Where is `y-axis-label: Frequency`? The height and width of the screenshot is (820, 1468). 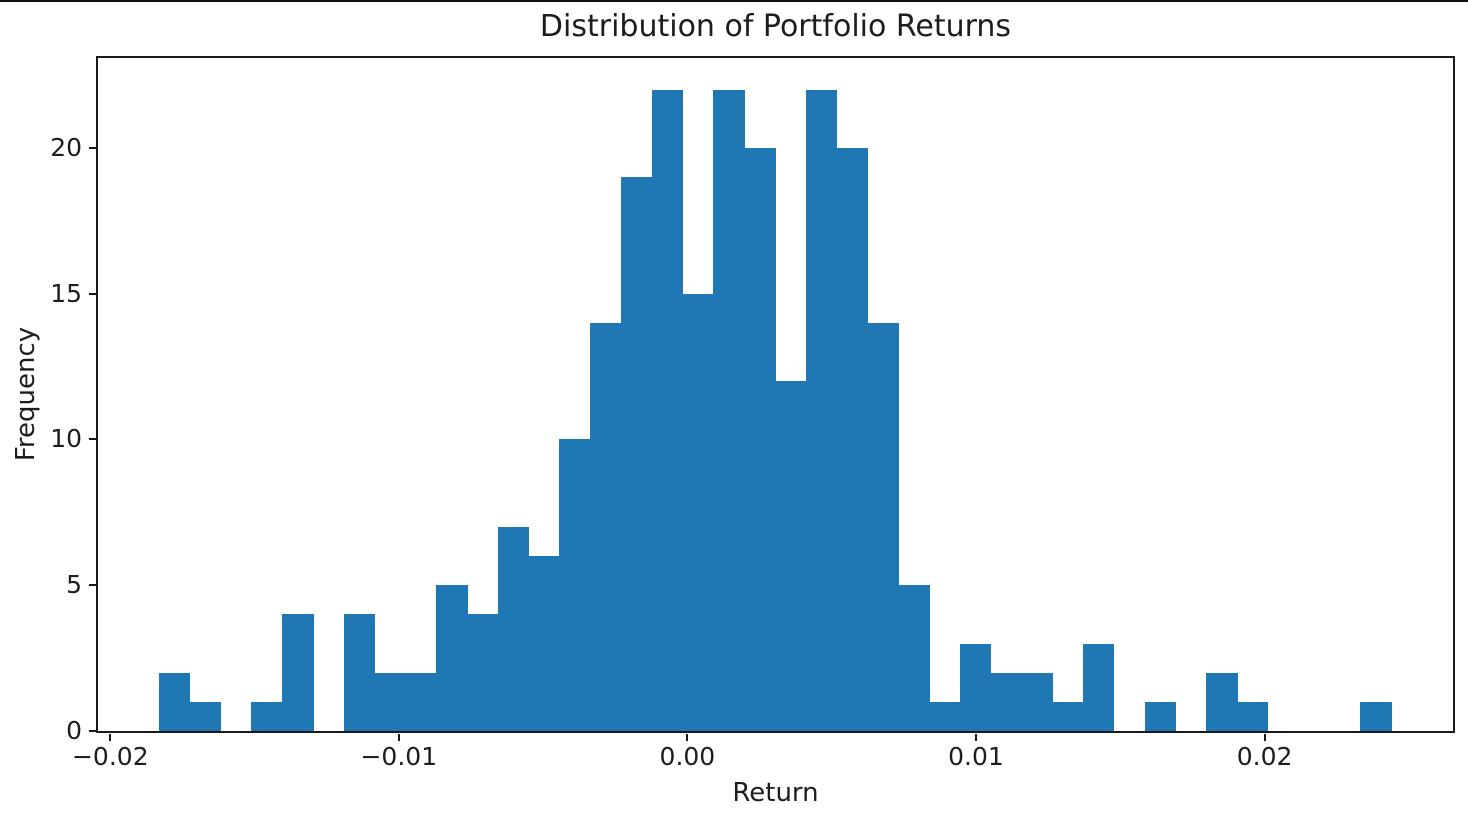
y-axis-label: Frequency is located at coordinates (26, 394).